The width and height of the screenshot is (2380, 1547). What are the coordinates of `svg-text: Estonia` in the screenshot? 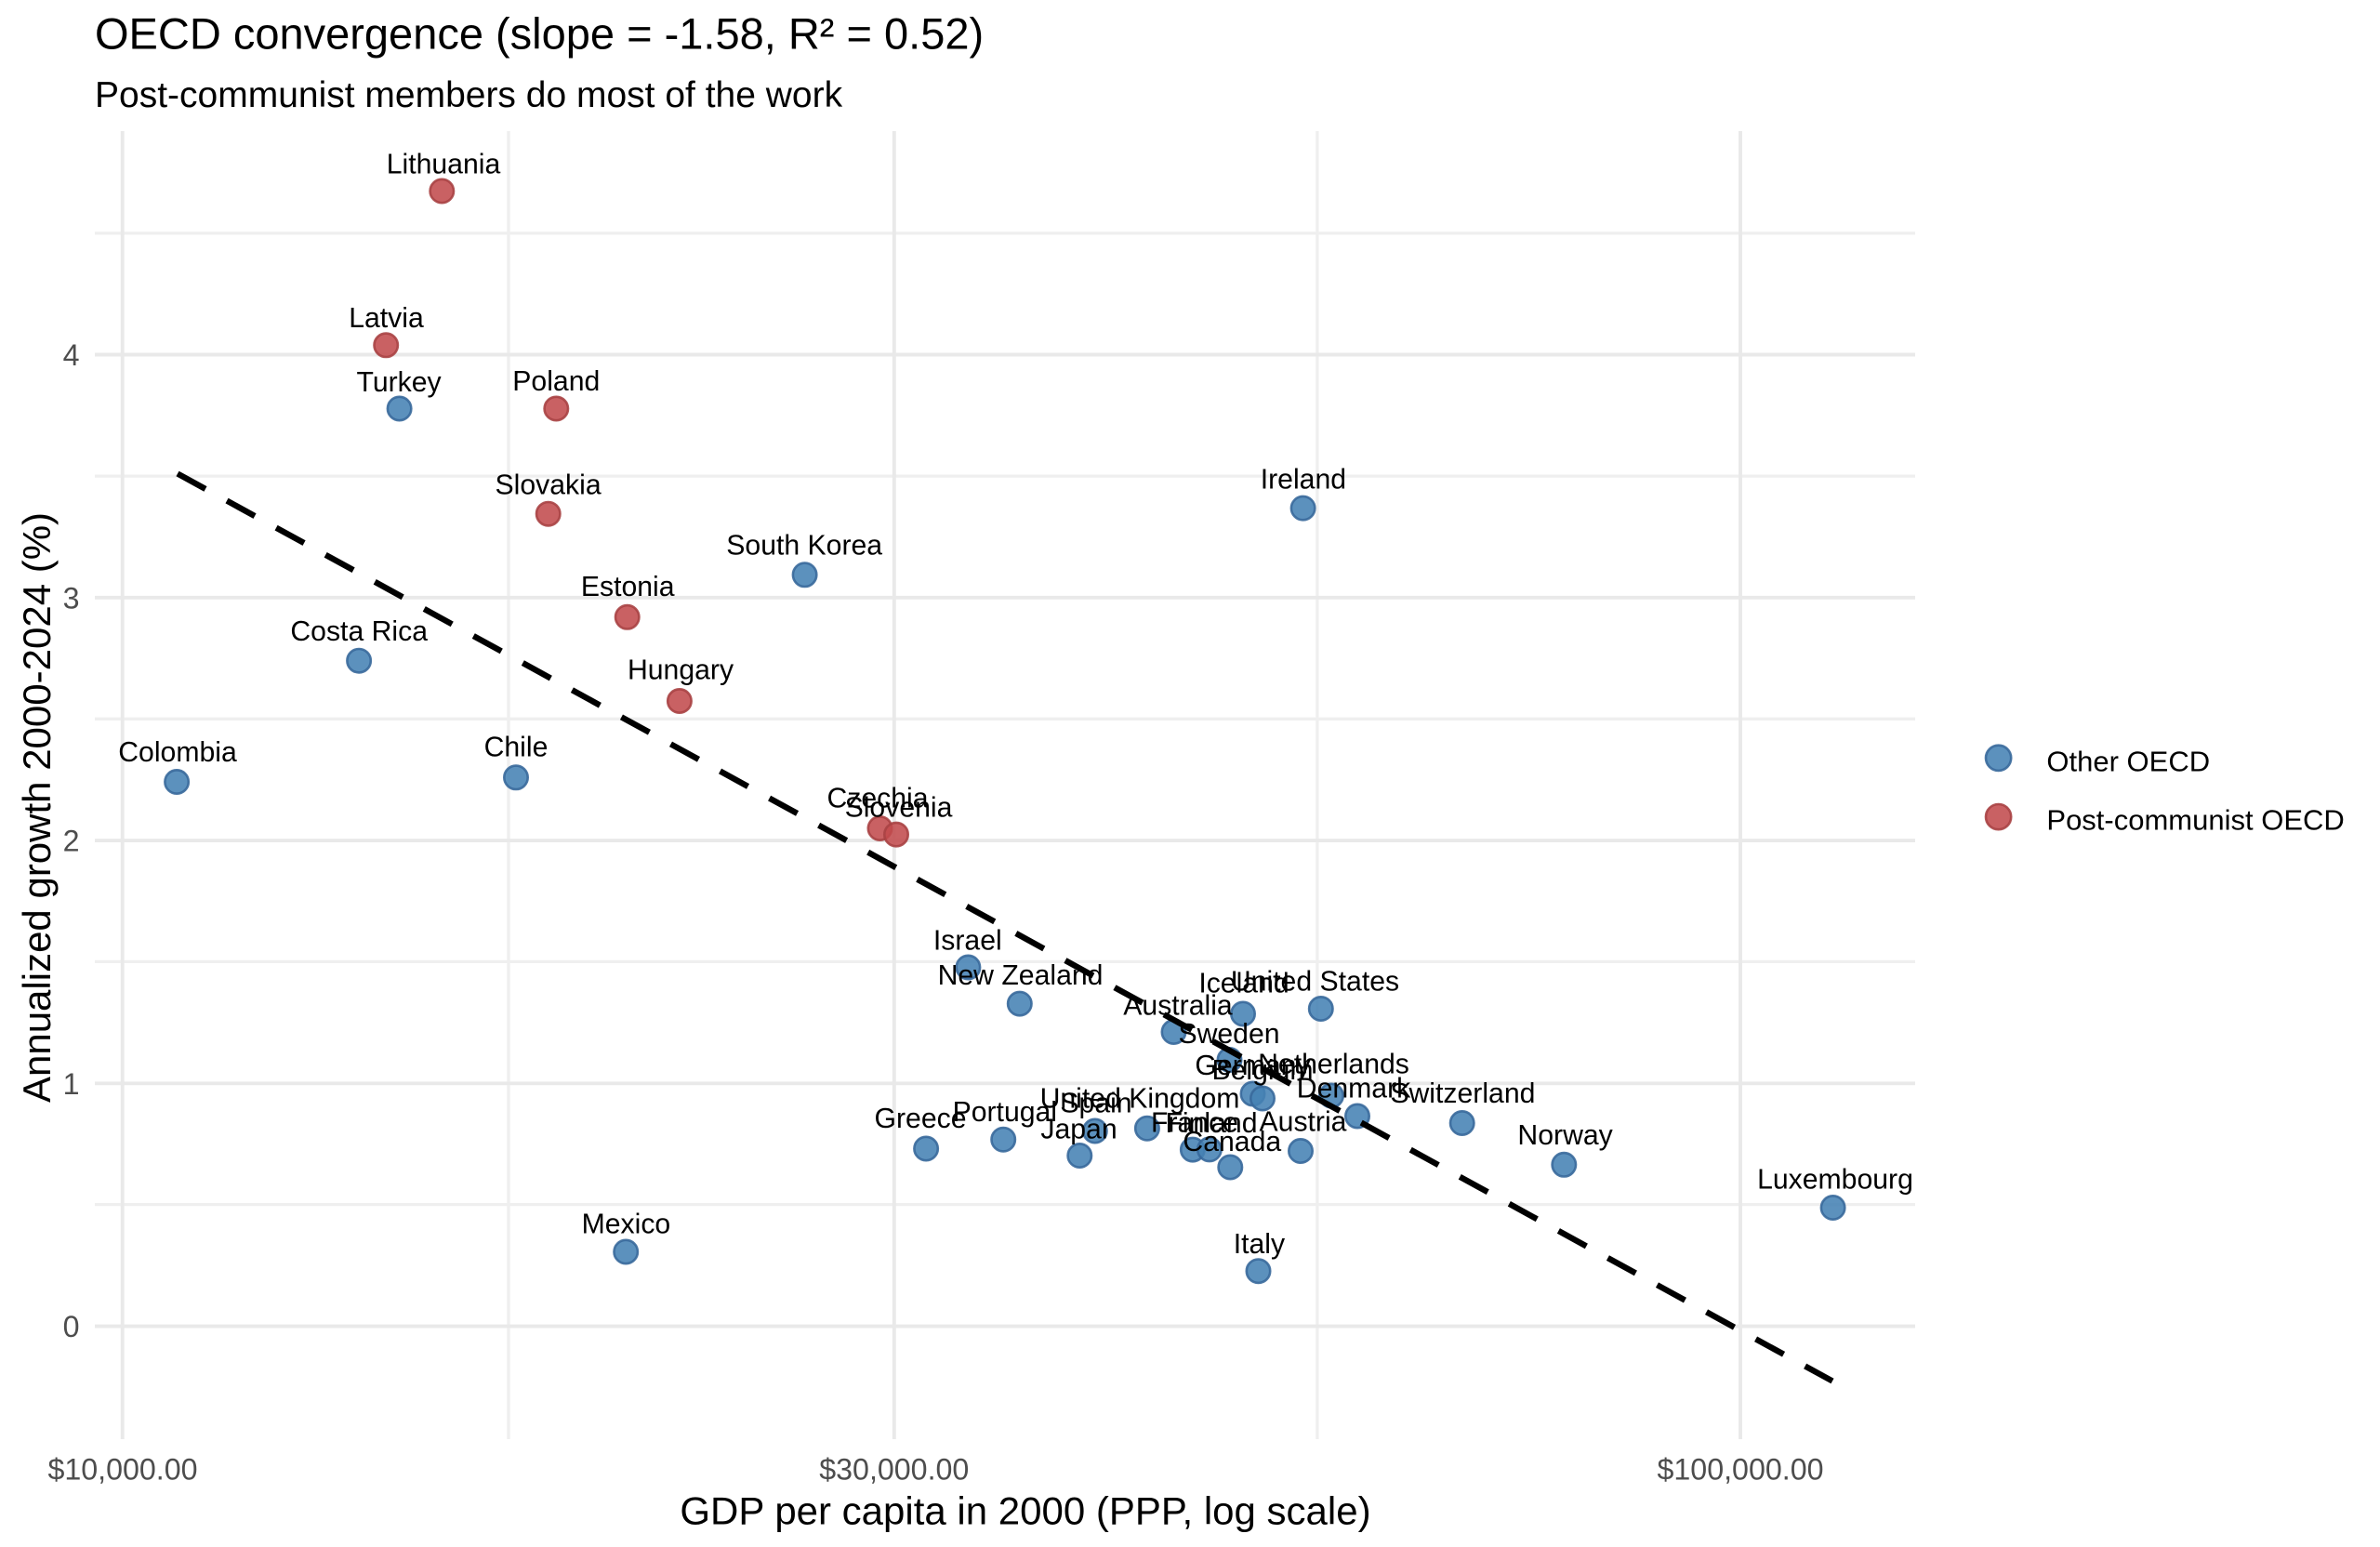 It's located at (628, 587).